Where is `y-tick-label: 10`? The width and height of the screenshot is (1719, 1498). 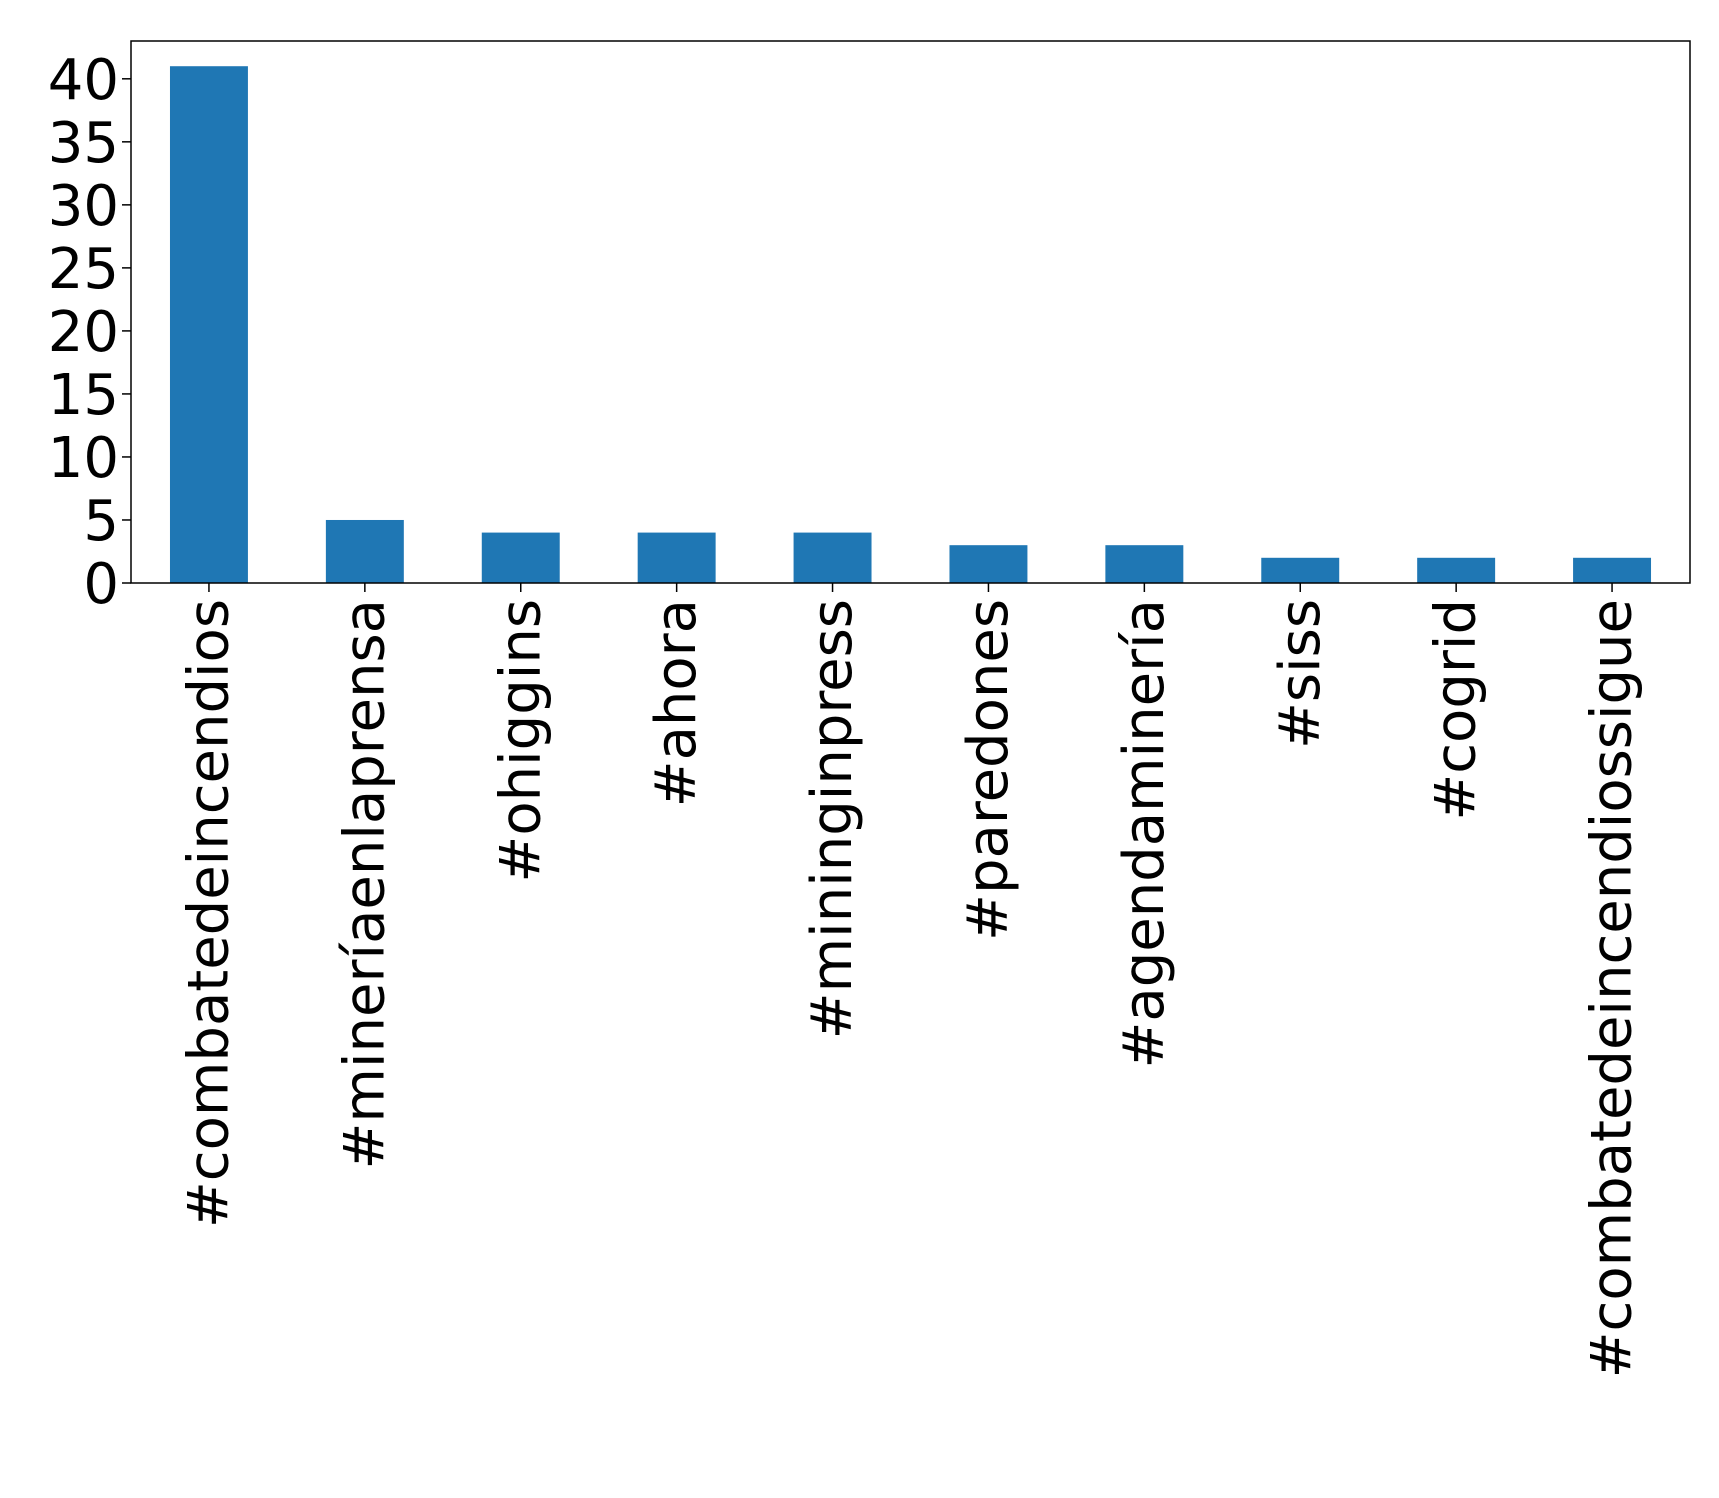
y-tick-label: 10 is located at coordinates (83, 458).